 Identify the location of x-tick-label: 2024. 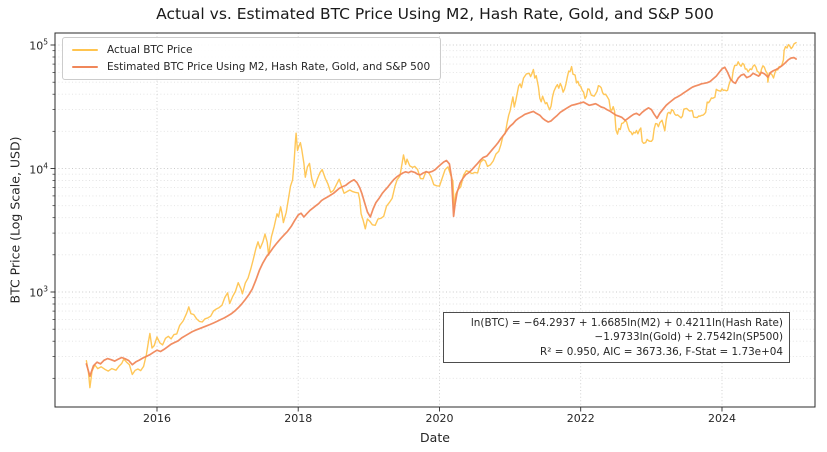
(721, 418).